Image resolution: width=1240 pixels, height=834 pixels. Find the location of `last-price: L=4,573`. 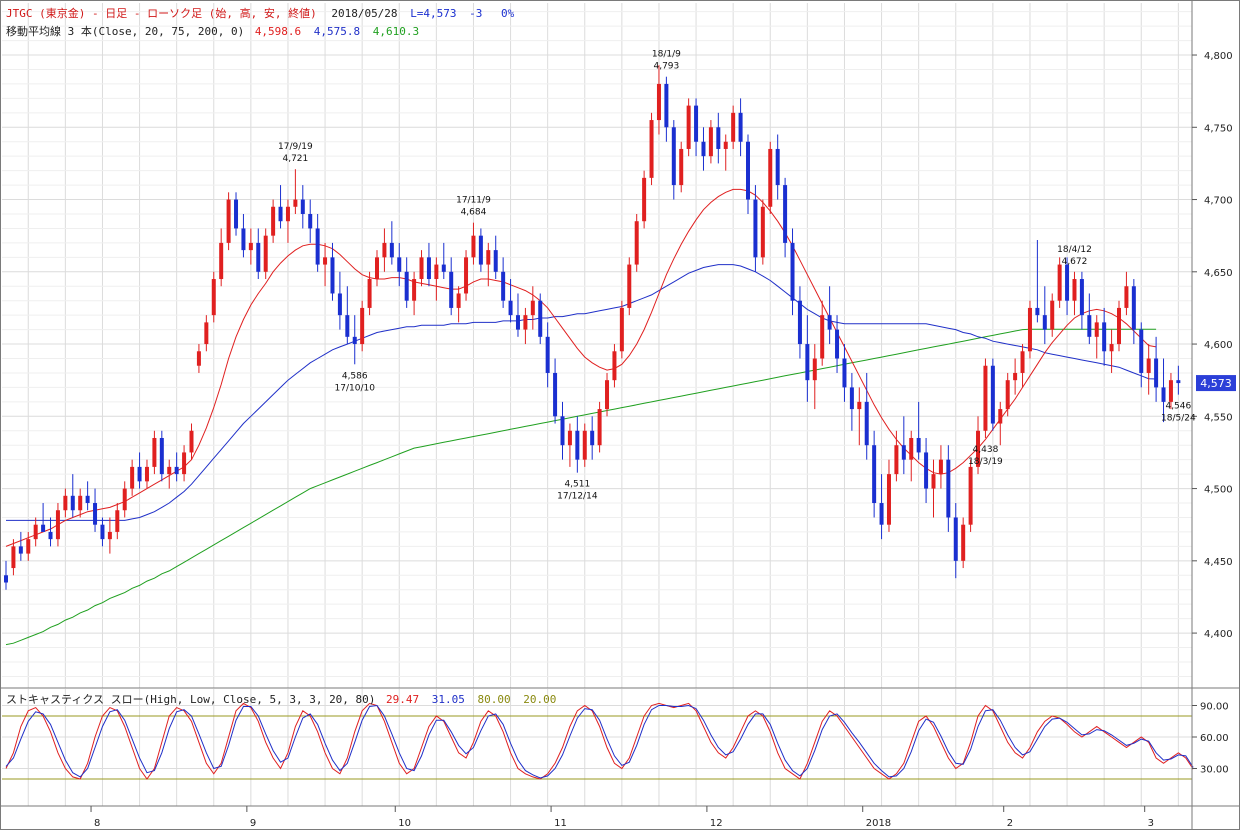

last-price: L=4,573 is located at coordinates (433, 13).